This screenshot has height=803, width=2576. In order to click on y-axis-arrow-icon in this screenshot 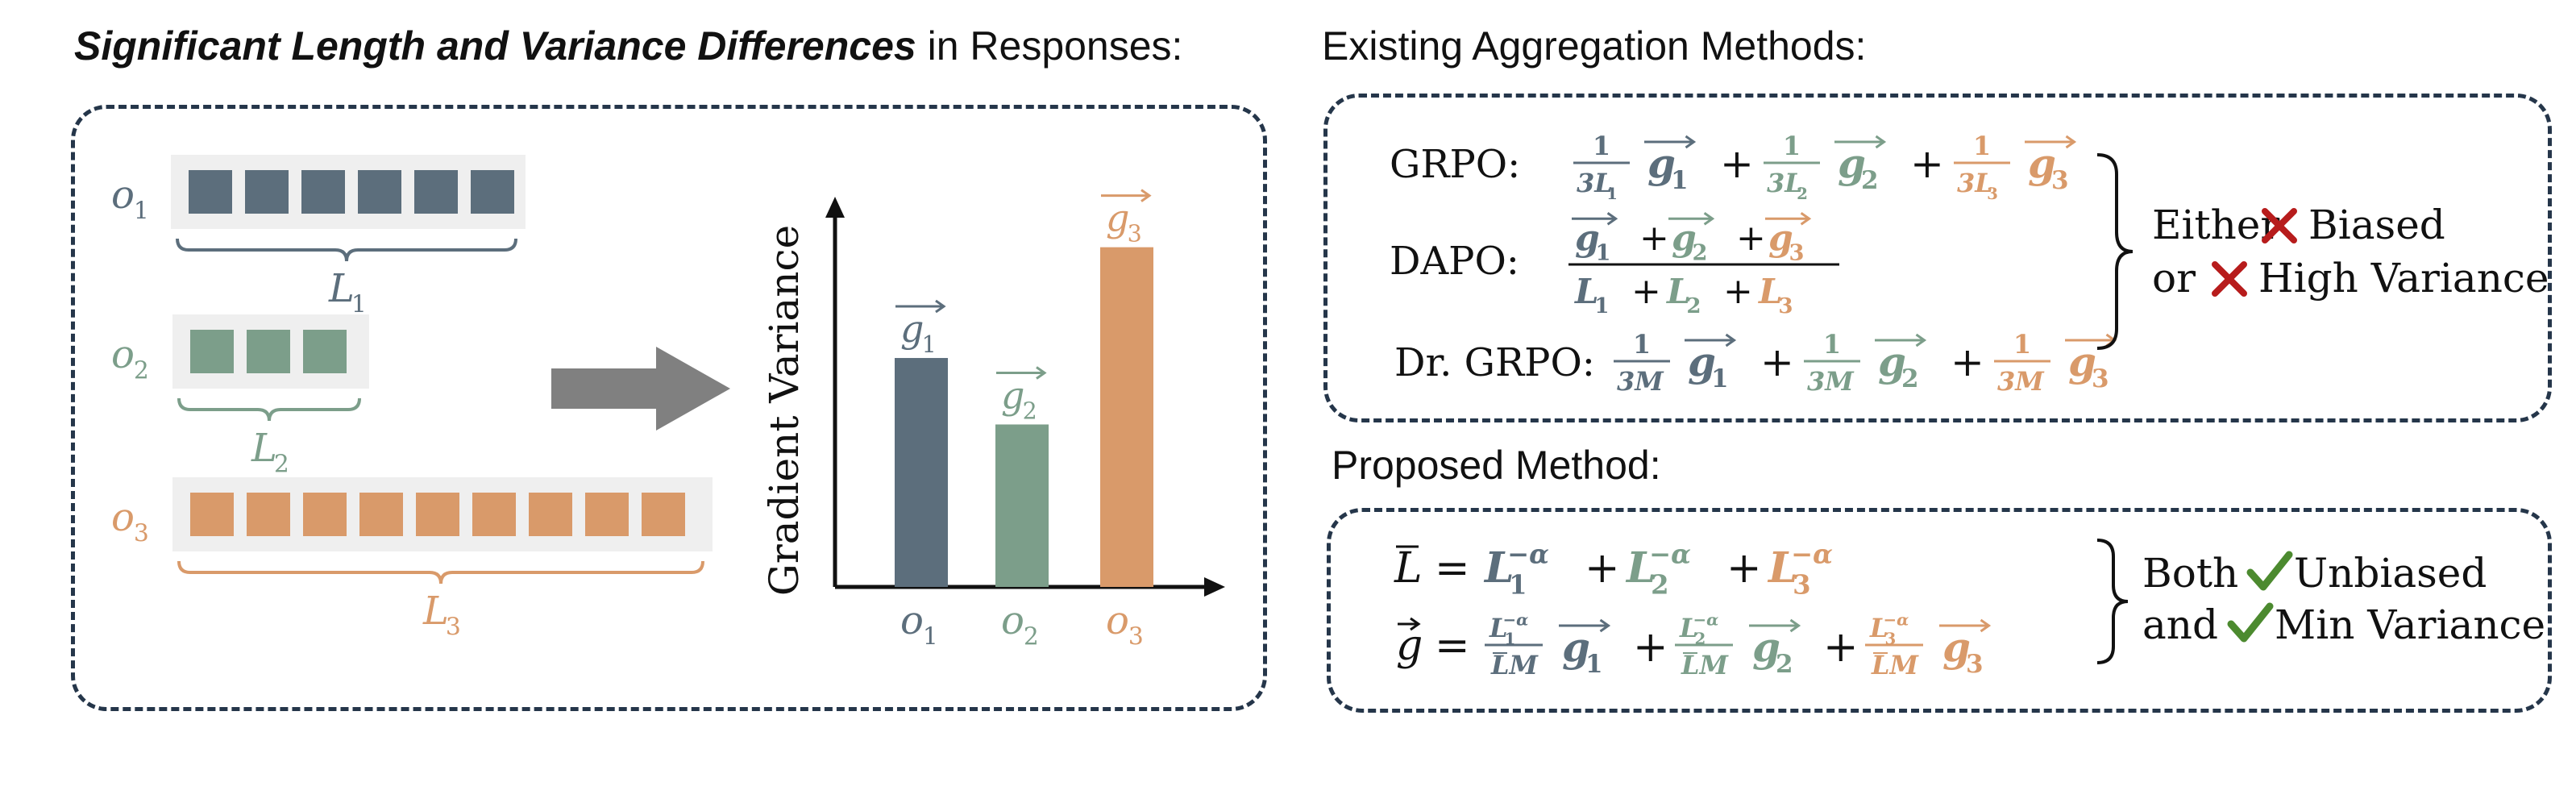, I will do `click(835, 207)`.